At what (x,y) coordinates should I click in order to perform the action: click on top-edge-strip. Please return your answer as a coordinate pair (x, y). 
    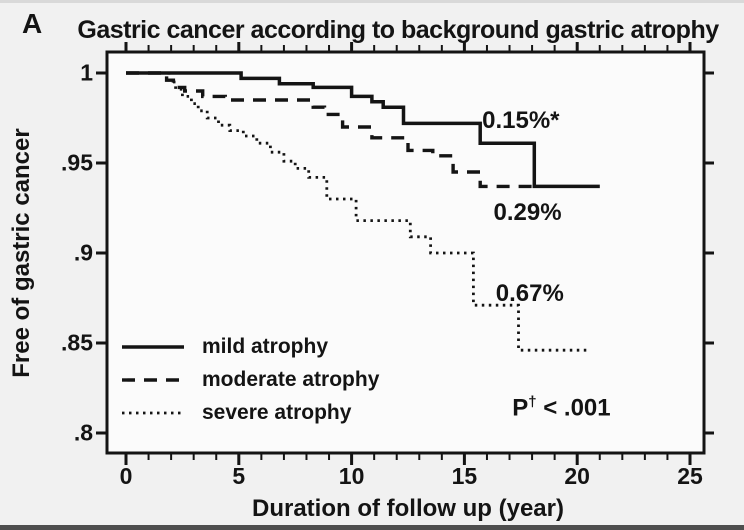
    Looking at the image, I should click on (372, 1).